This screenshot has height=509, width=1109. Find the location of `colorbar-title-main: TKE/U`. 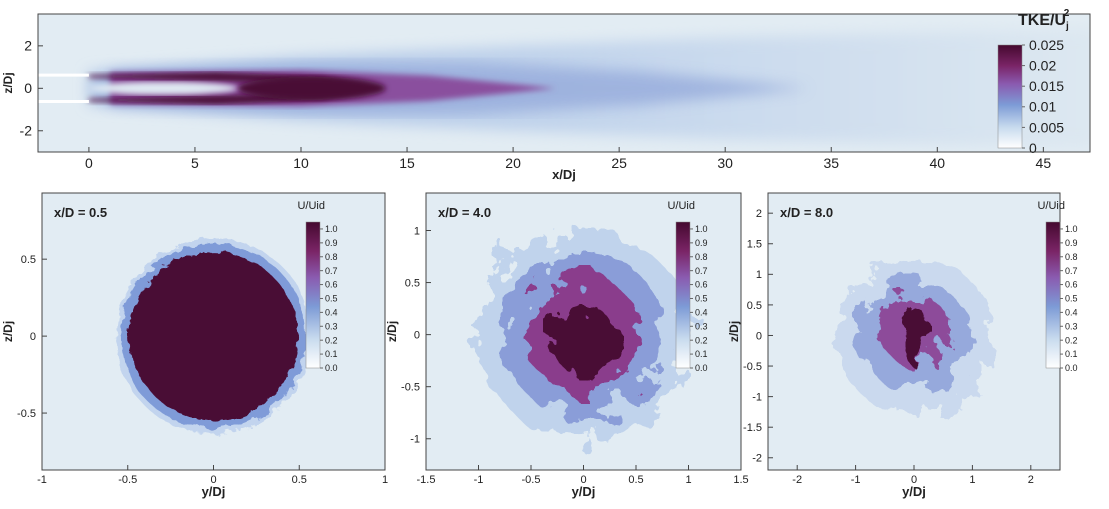

colorbar-title-main: TKE/U is located at coordinates (1042, 20).